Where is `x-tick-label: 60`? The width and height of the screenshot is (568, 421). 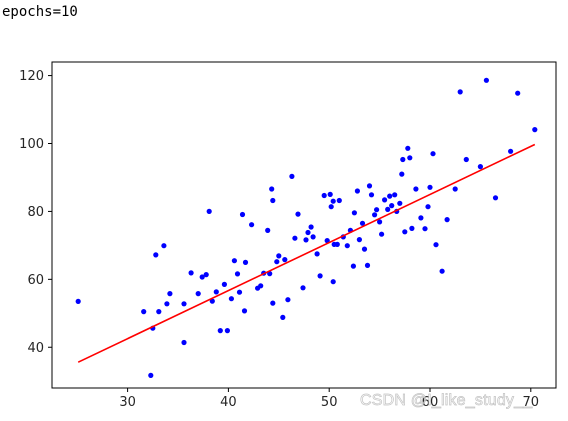 x-tick-label: 60 is located at coordinates (430, 402).